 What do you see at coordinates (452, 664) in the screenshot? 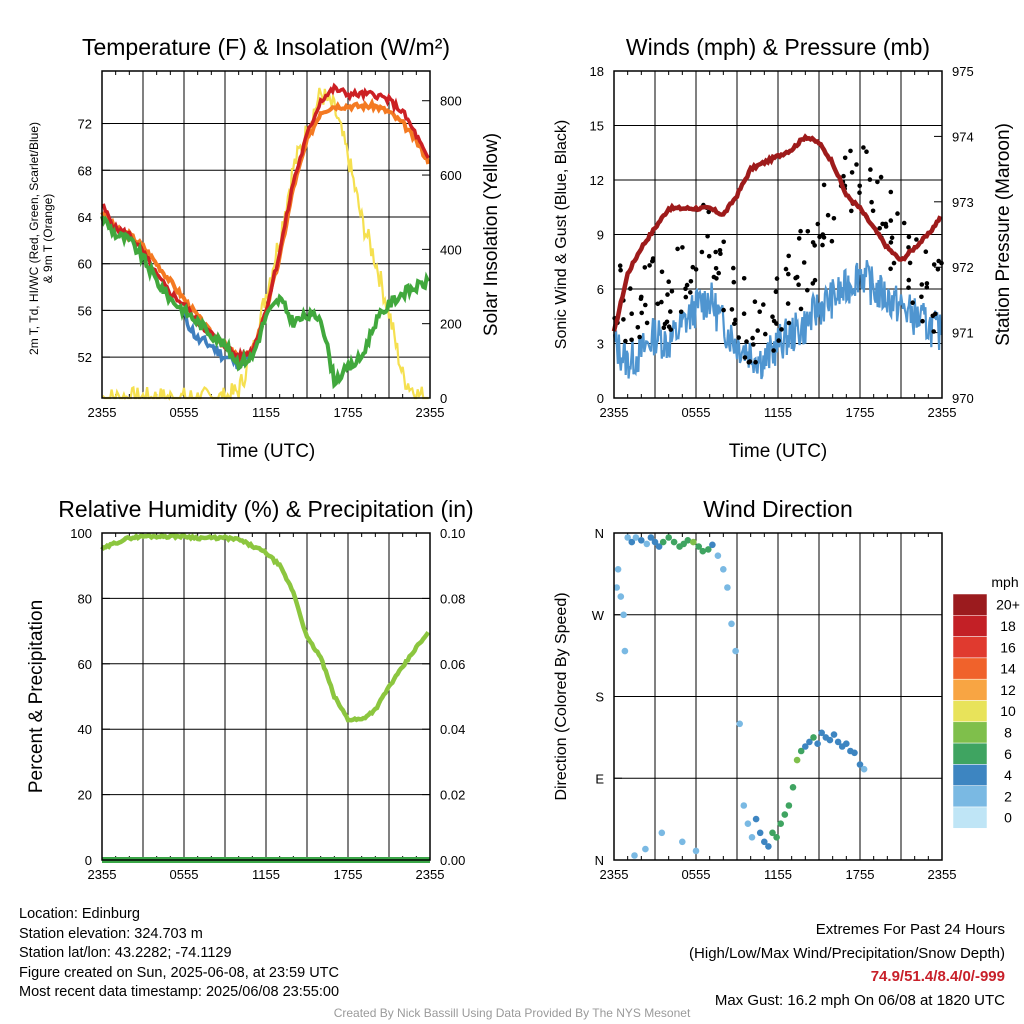
I see `y2-tick-label: 0.06` at bounding box center [452, 664].